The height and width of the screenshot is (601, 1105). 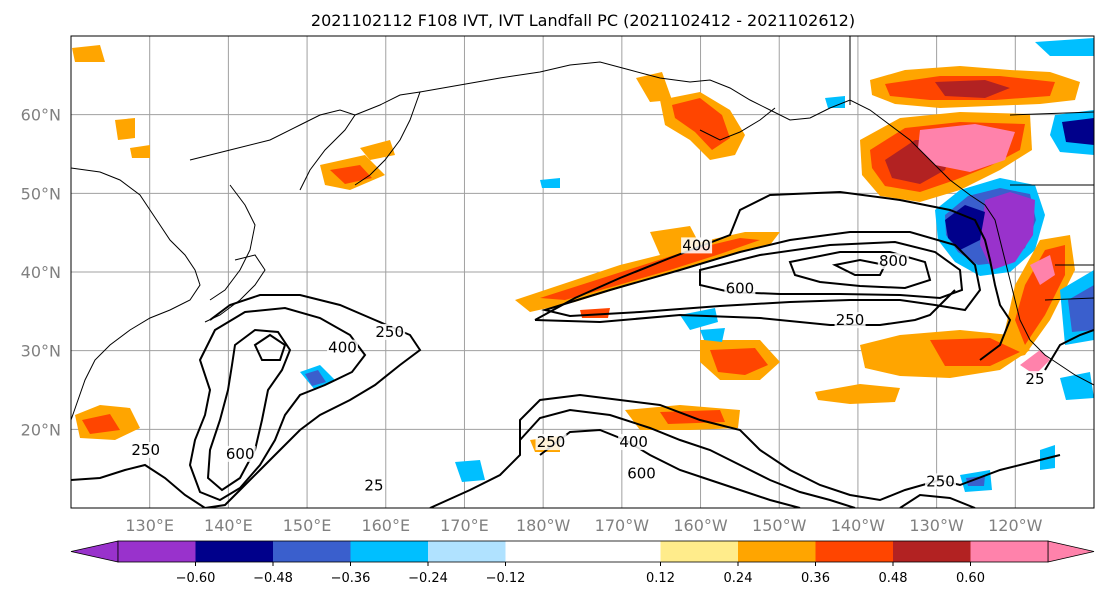 What do you see at coordinates (41, 115) in the screenshot?
I see `lat-tick-label: 60°N` at bounding box center [41, 115].